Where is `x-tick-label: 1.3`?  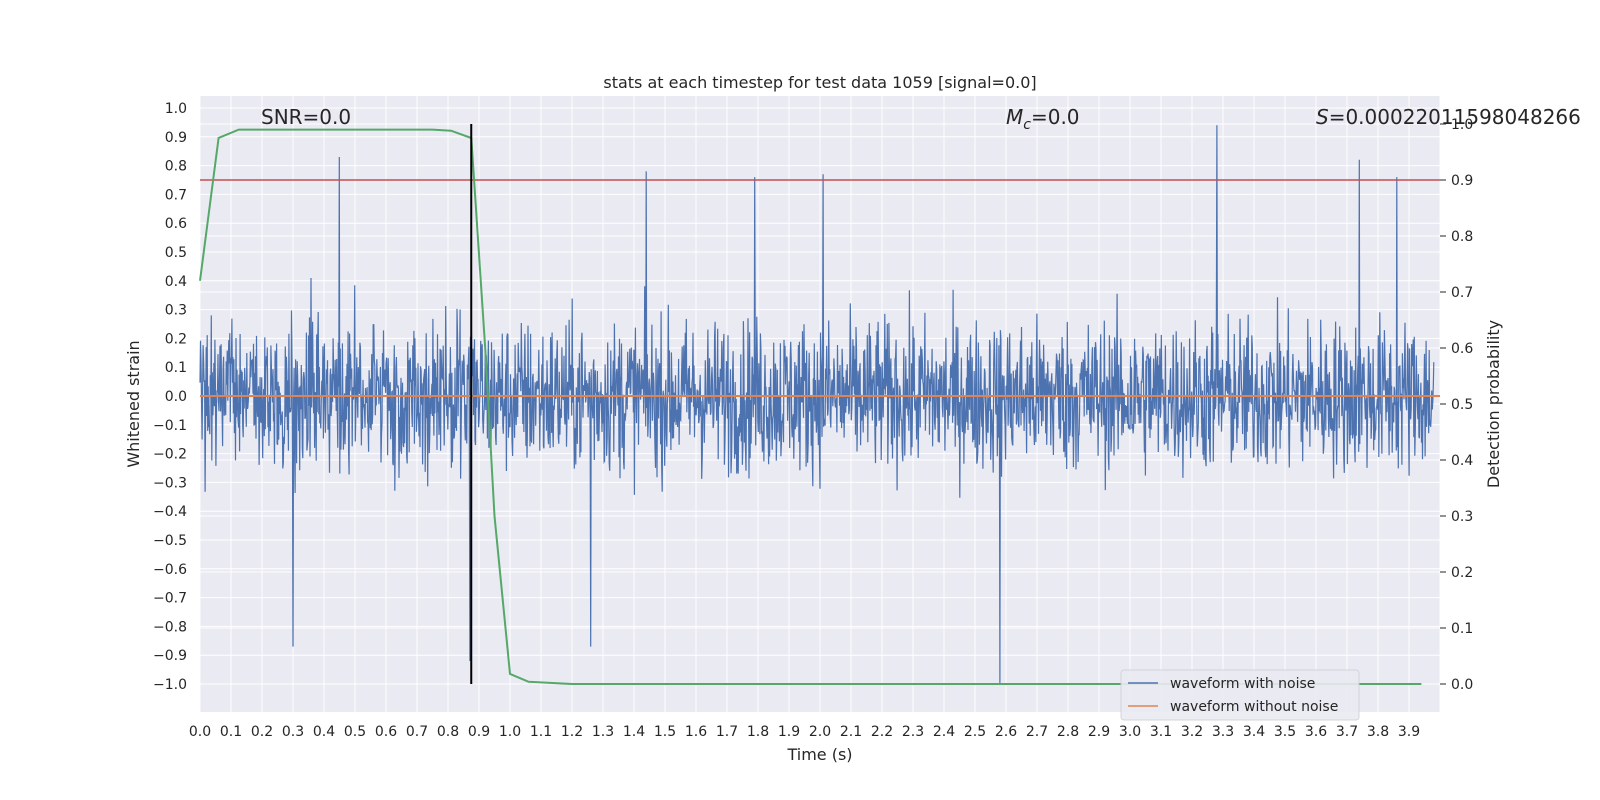
x-tick-label: 1.3 is located at coordinates (603, 732).